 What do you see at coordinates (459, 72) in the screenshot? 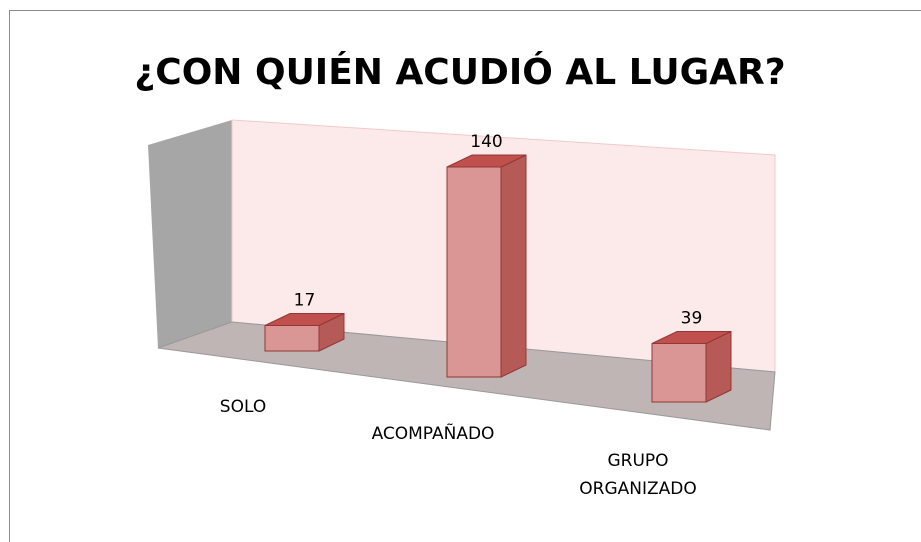
I see `chart-title: ¿CON QUIÉN ACUDIÓ AL LUGAR?` at bounding box center [459, 72].